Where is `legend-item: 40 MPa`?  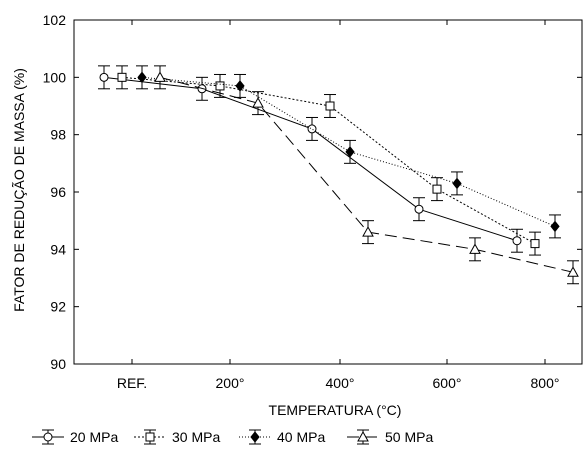 legend-item: 40 MPa is located at coordinates (282, 437).